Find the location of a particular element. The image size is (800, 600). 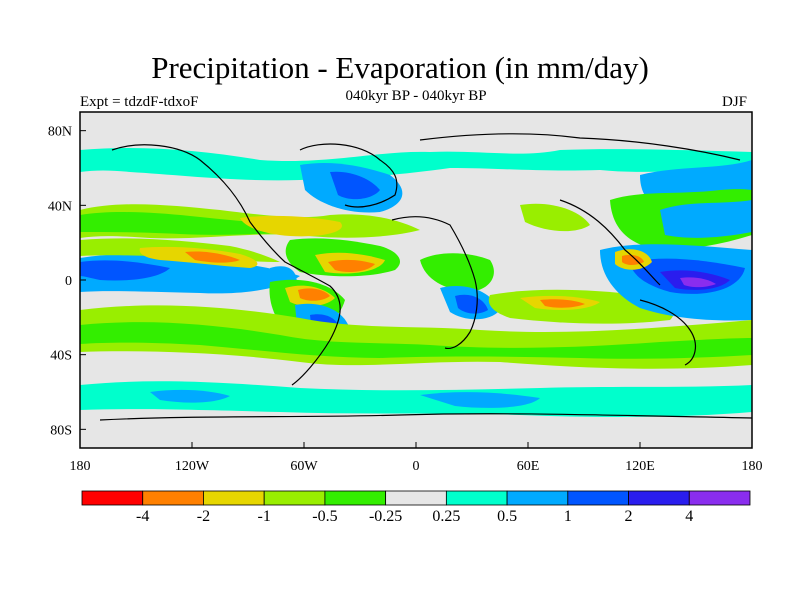

colorbar-label: 0.25 is located at coordinates (446, 516).